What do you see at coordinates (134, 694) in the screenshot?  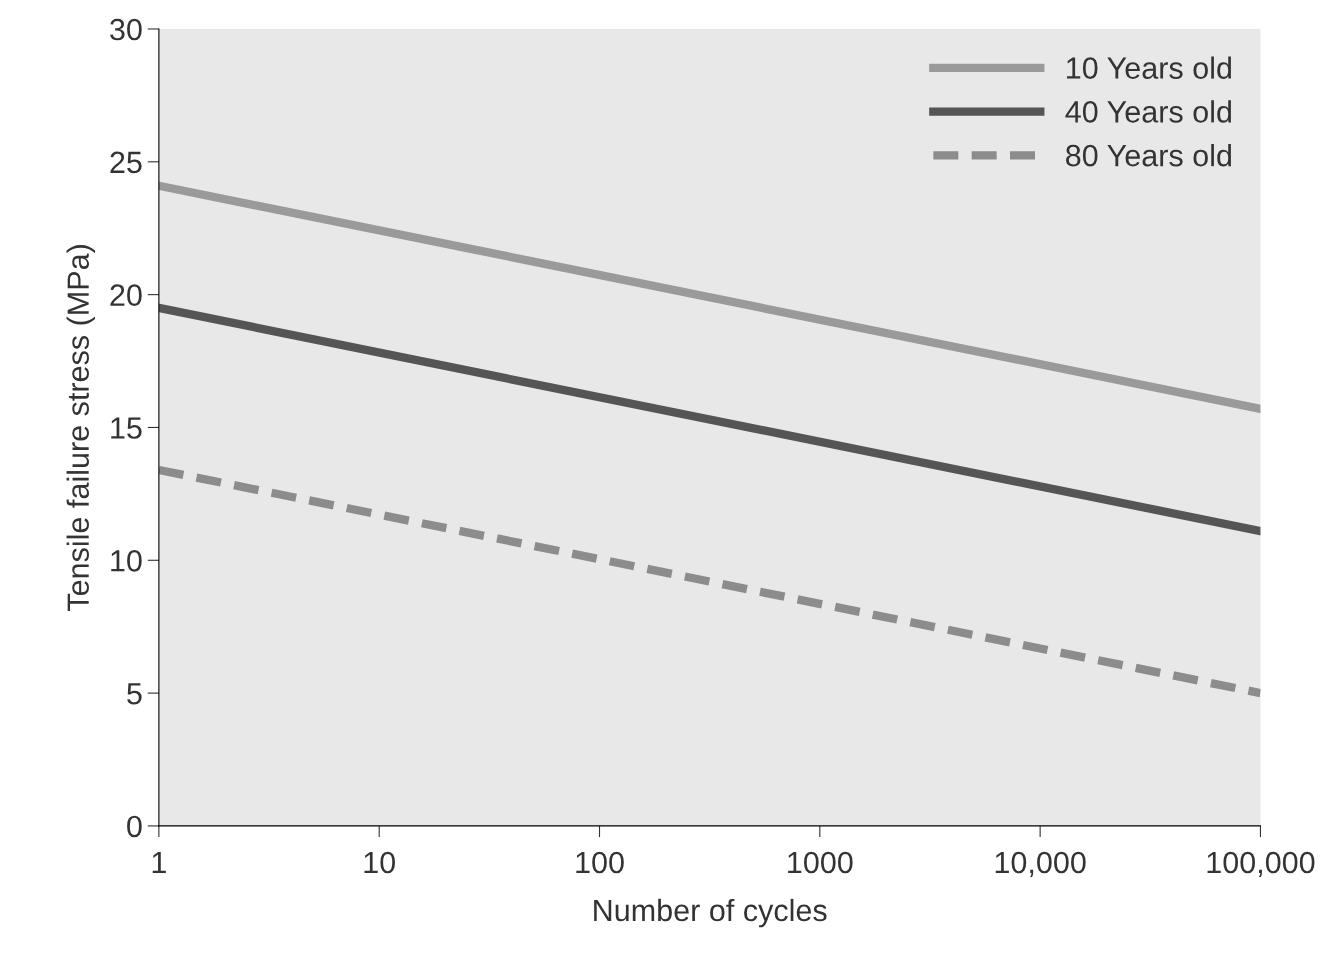 I see `y-tick-label: 5` at bounding box center [134, 694].